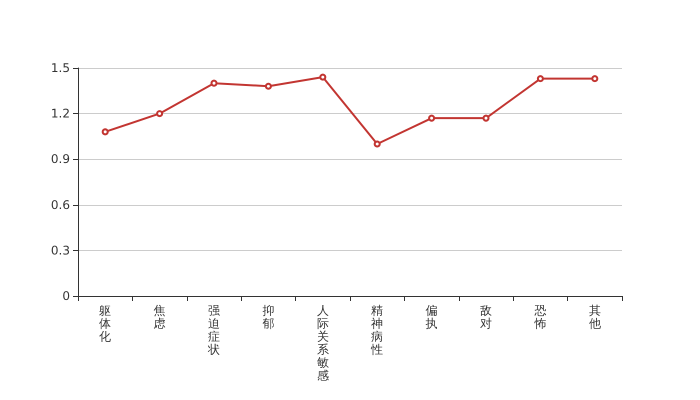  I want to click on x-tick-label: 强迫症状, so click(213, 330).